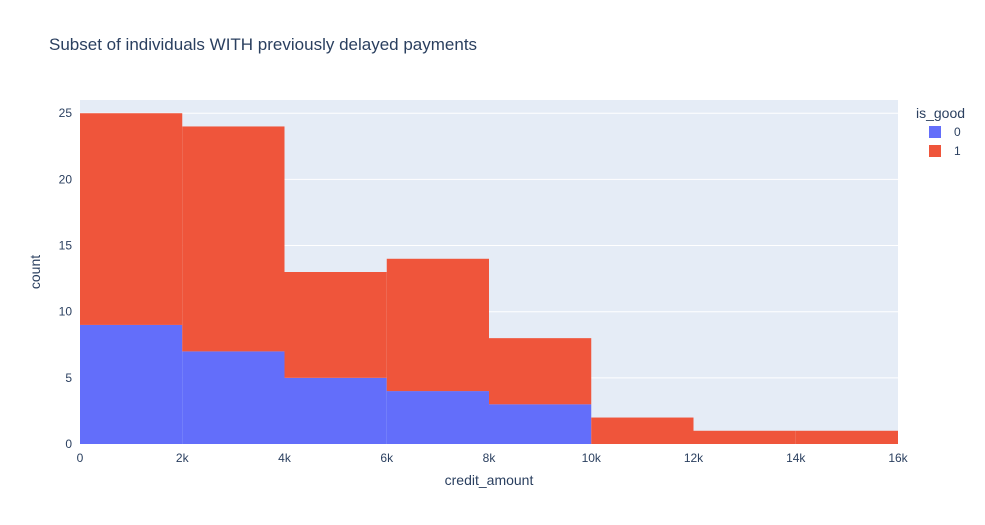 The height and width of the screenshot is (525, 985). What do you see at coordinates (68, 378) in the screenshot?
I see `y-tick-label: 5` at bounding box center [68, 378].